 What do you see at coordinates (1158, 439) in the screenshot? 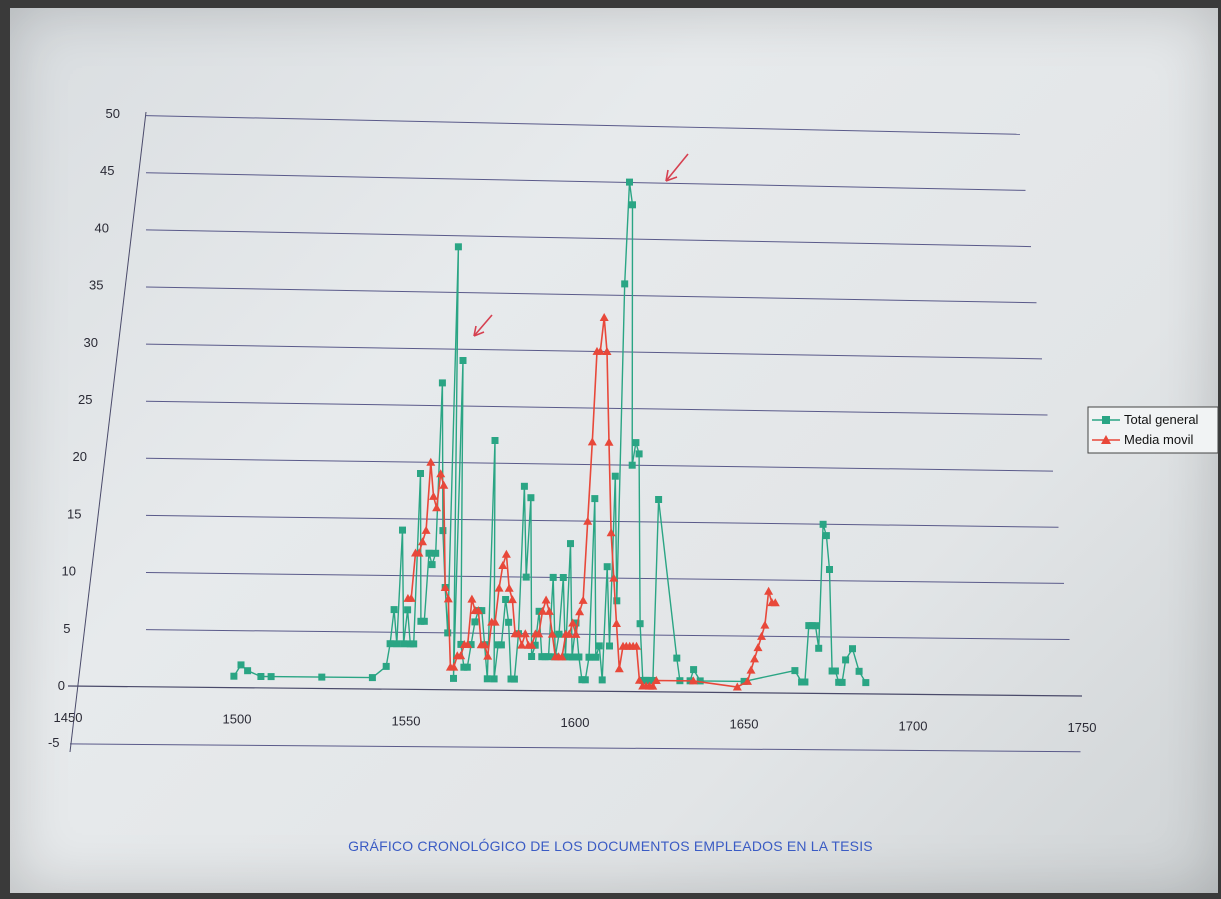
I see `legend-label-media-movil: Media movil` at bounding box center [1158, 439].